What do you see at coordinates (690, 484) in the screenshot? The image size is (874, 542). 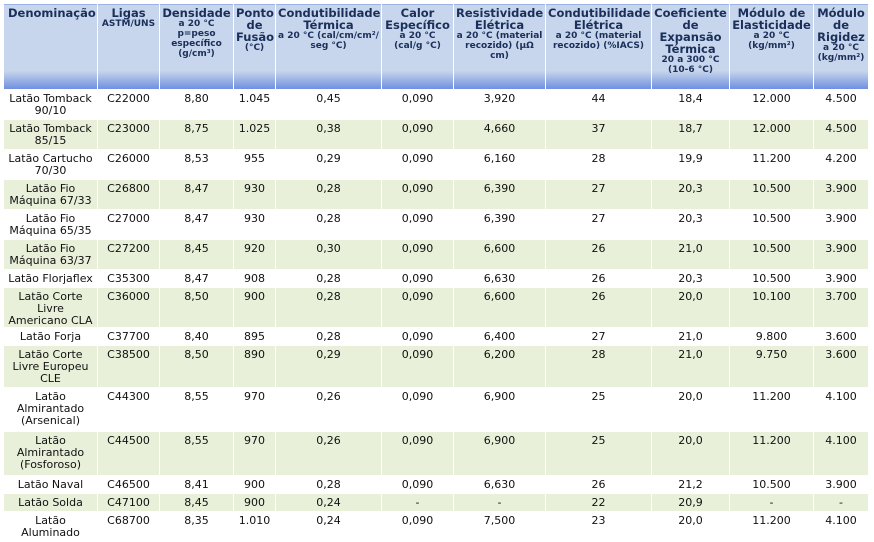 I see `table-cell: 21,2` at bounding box center [690, 484].